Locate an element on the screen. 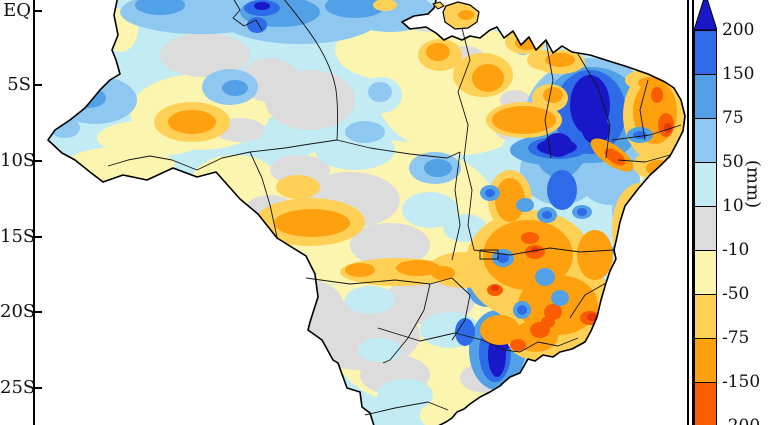 Image resolution: width=768 pixels, height=425 pixels. lat-tick-label: 5S is located at coordinates (19, 84).